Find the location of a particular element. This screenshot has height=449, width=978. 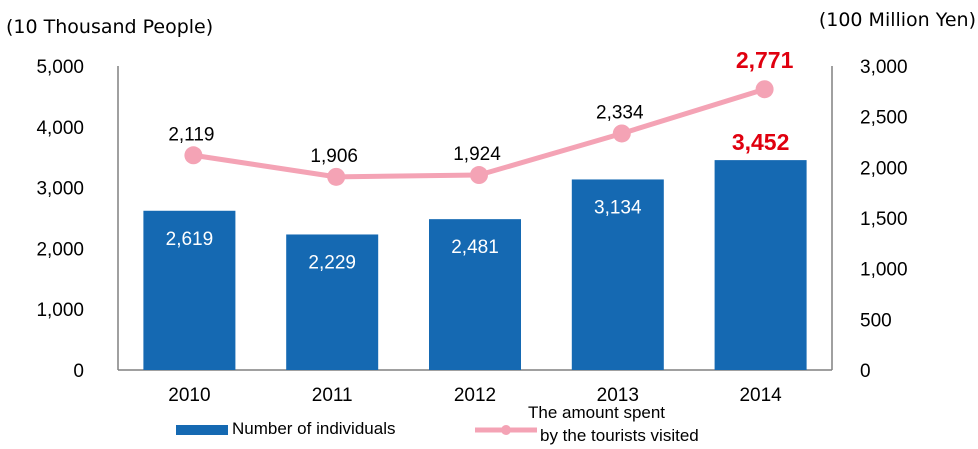

x-tick-label: 2014 is located at coordinates (760, 395).